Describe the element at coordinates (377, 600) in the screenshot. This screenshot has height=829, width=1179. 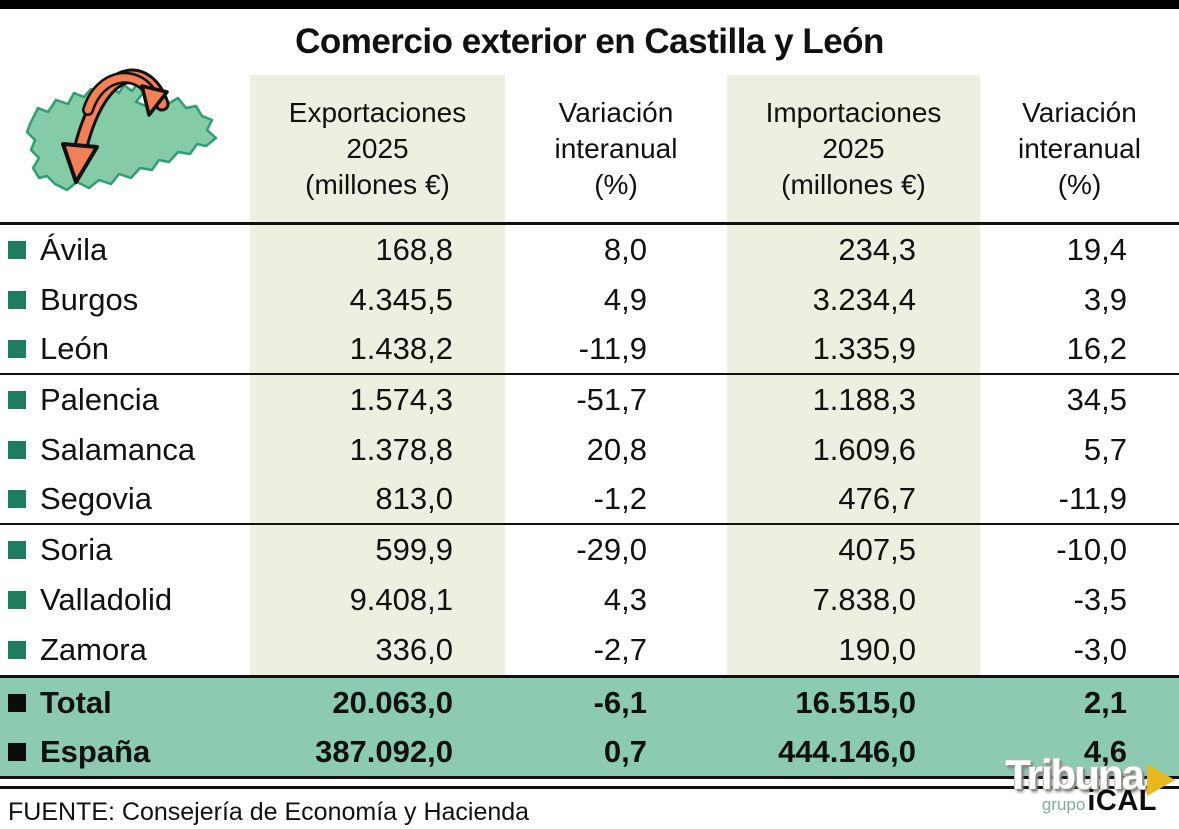
I see `exportaciones-value: 9.408,1` at that location.